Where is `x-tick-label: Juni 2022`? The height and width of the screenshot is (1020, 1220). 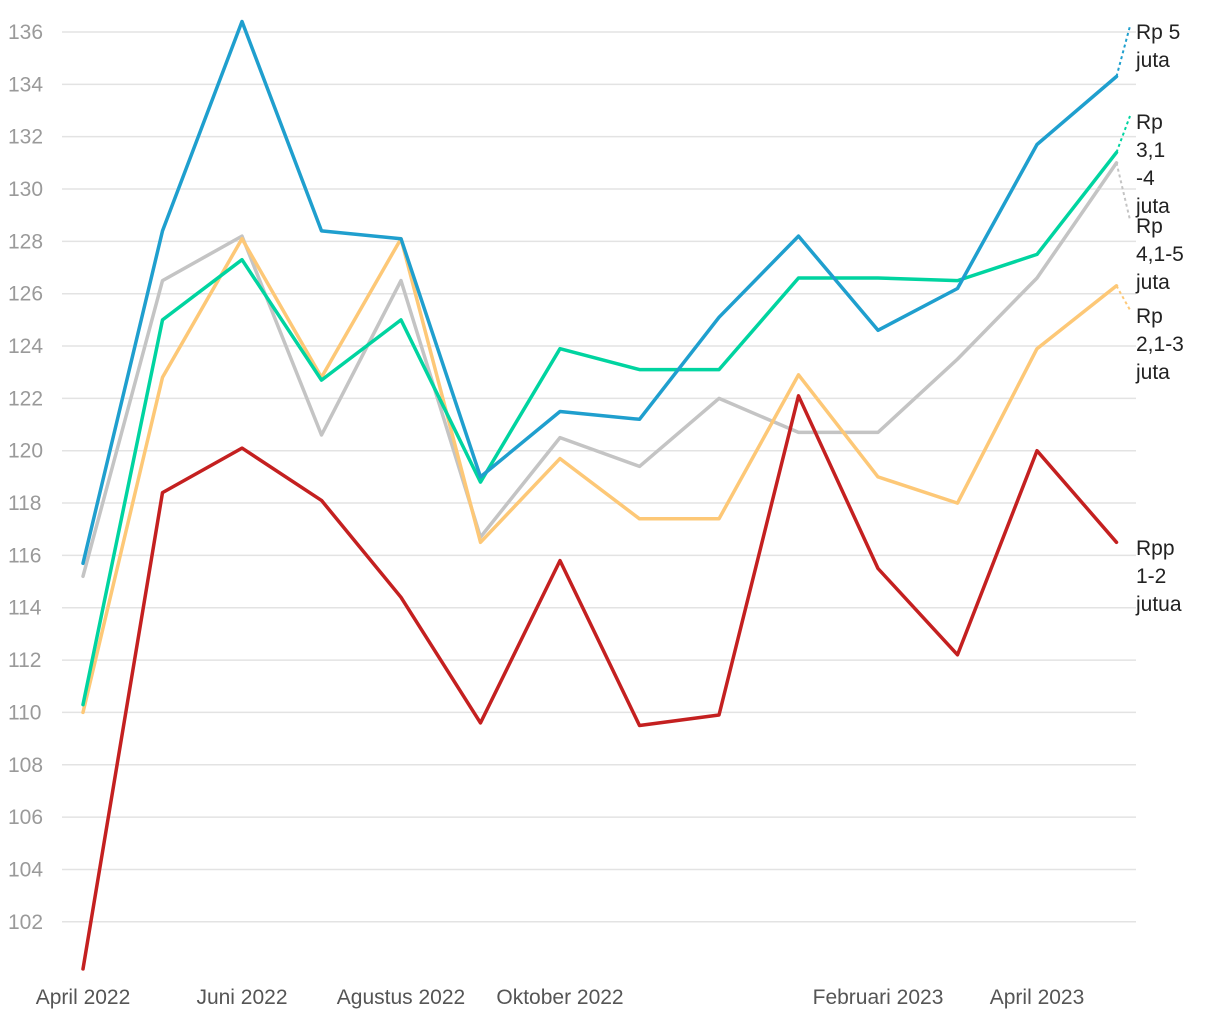 x-tick-label: Juni 2022 is located at coordinates (241, 997).